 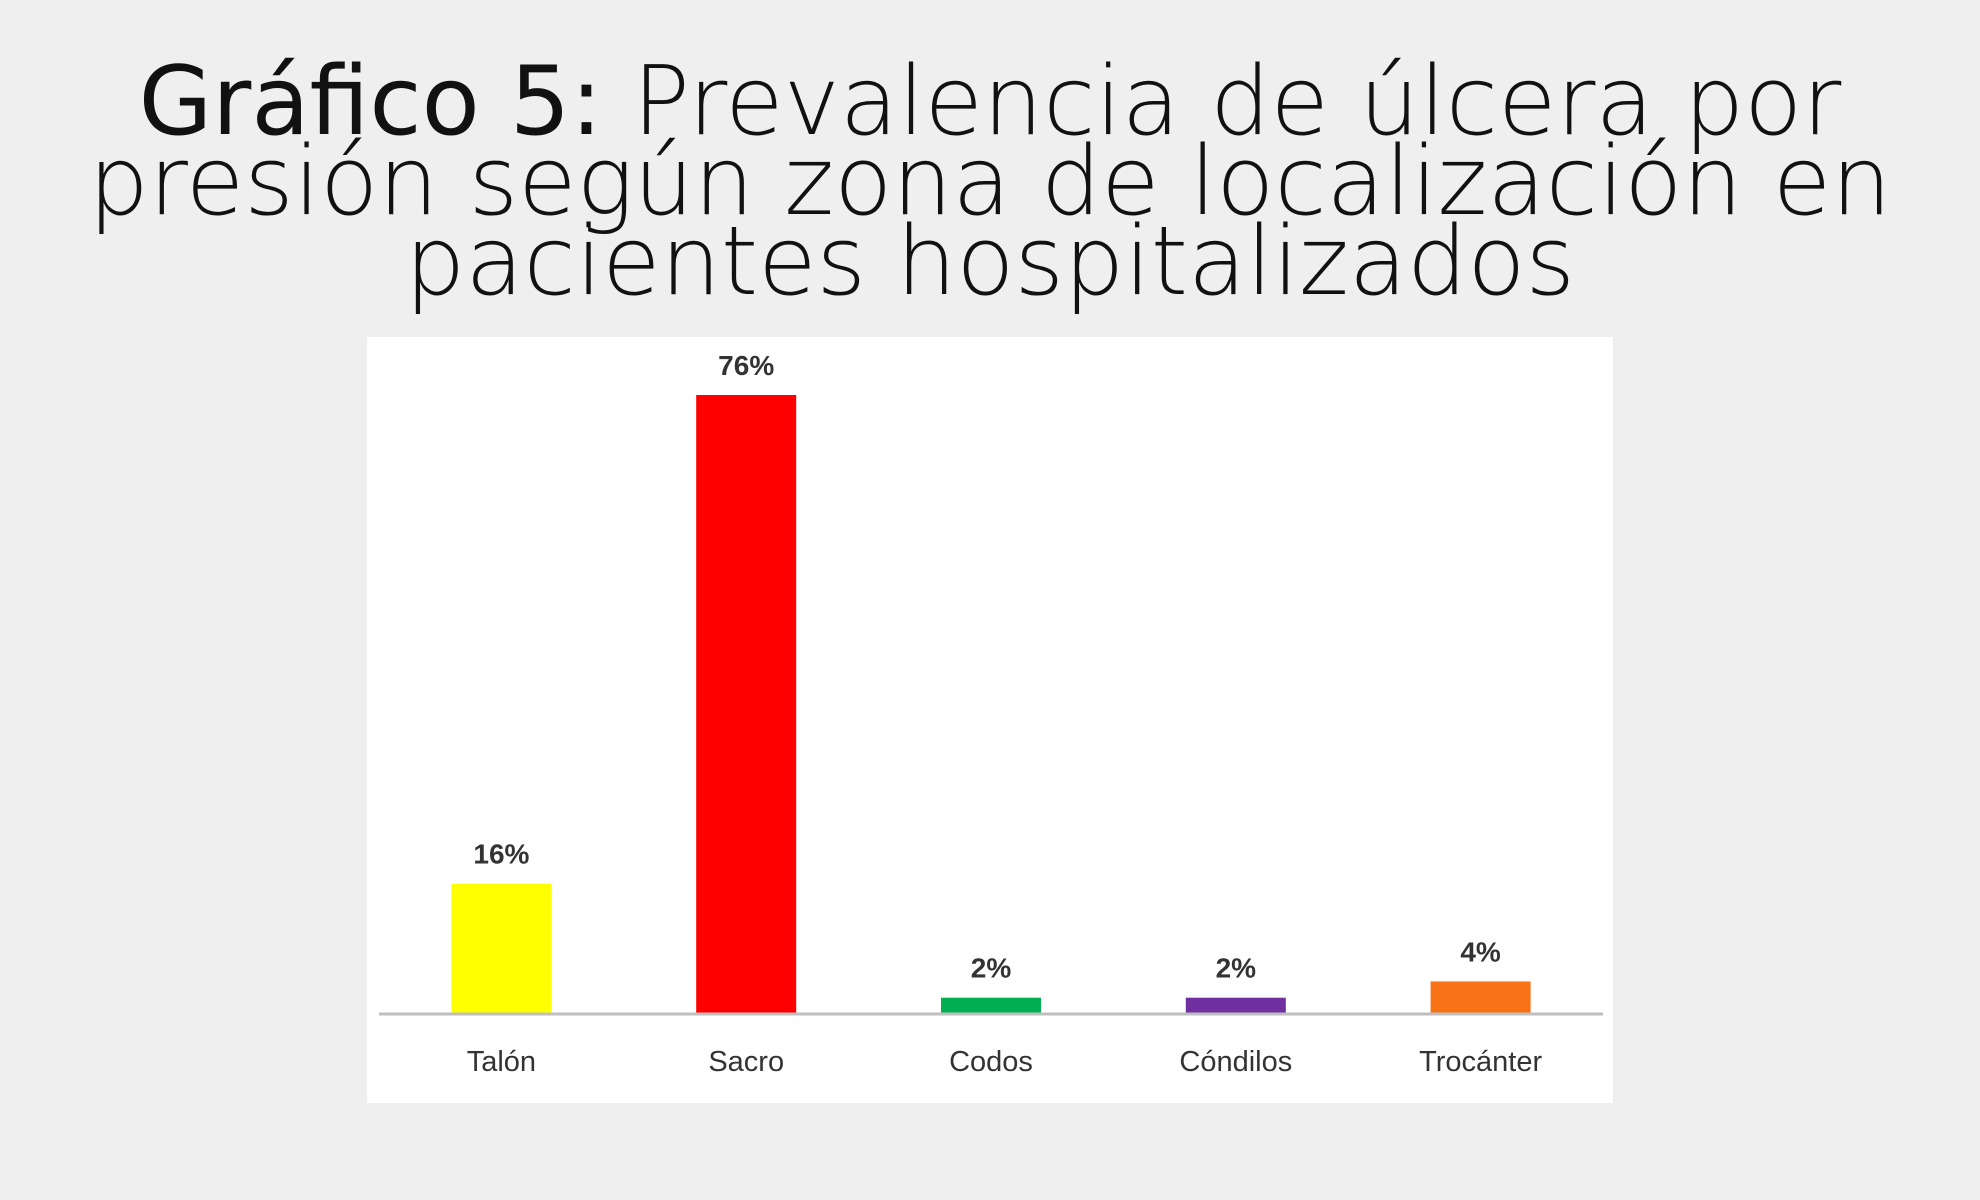 What do you see at coordinates (1235, 1062) in the screenshot?
I see `category-label-condilos: Cóndilos` at bounding box center [1235, 1062].